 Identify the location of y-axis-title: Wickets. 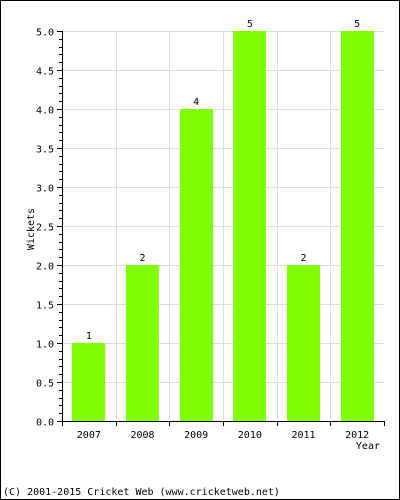
(31, 229).